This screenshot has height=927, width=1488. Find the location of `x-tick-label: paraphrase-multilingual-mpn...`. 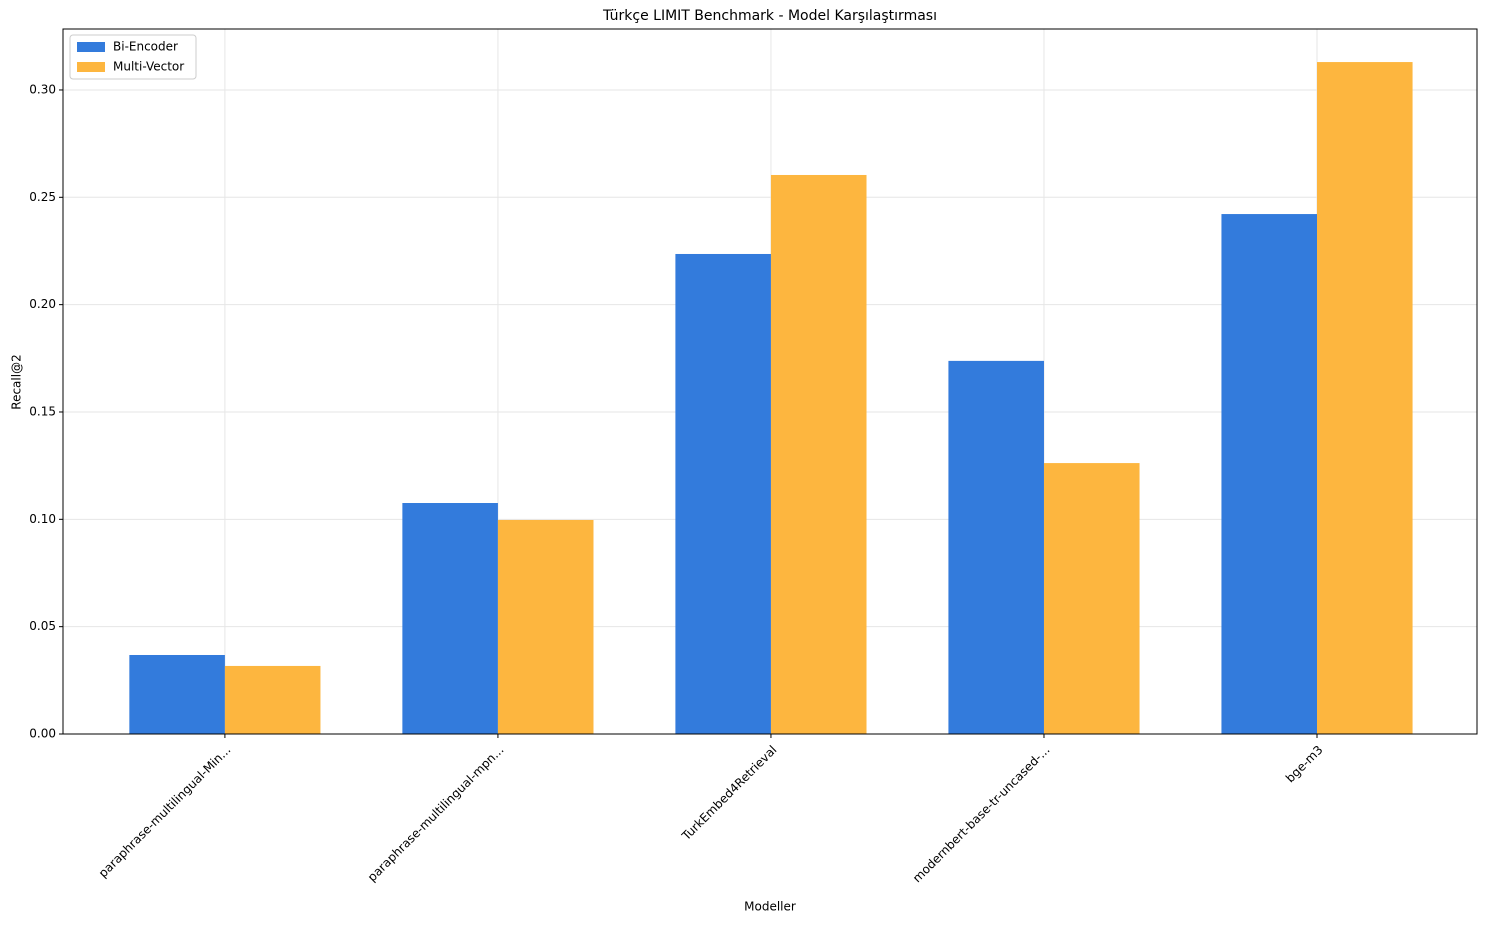

x-tick-label: paraphrase-multilingual-mpn... is located at coordinates (436, 814).